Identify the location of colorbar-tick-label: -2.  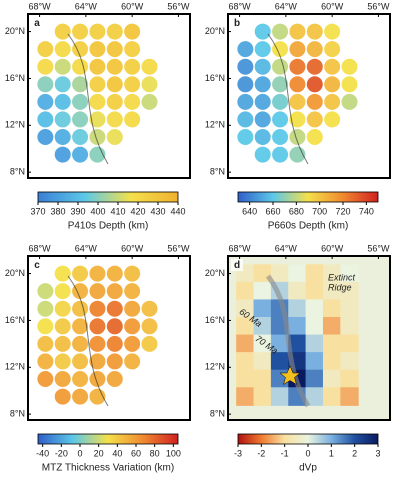
(261, 453).